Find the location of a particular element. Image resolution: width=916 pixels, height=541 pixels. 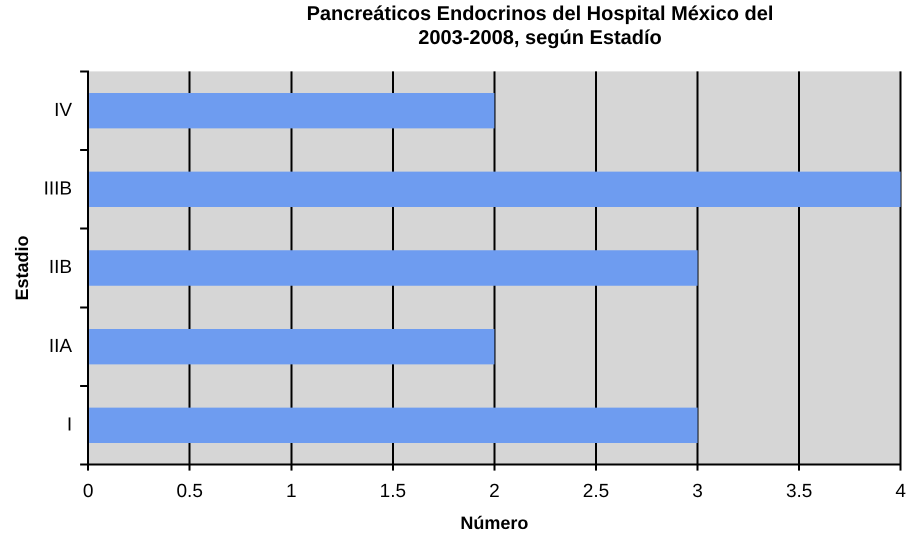

x-tick-label: 2.5 is located at coordinates (596, 491).